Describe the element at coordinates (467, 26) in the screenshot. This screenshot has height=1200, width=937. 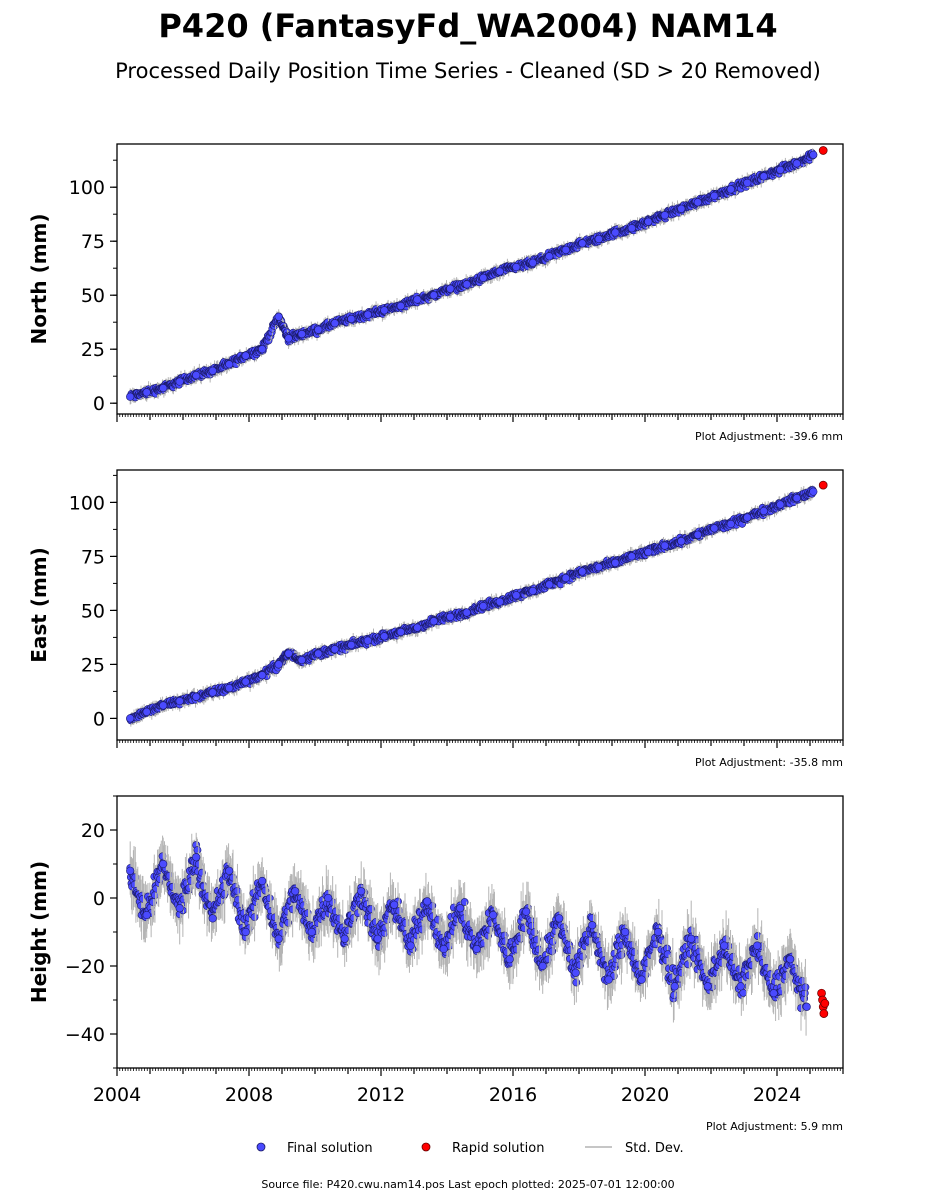
I see `chart-title: P420 (FantasyFd_WA2004) NAM14` at that location.